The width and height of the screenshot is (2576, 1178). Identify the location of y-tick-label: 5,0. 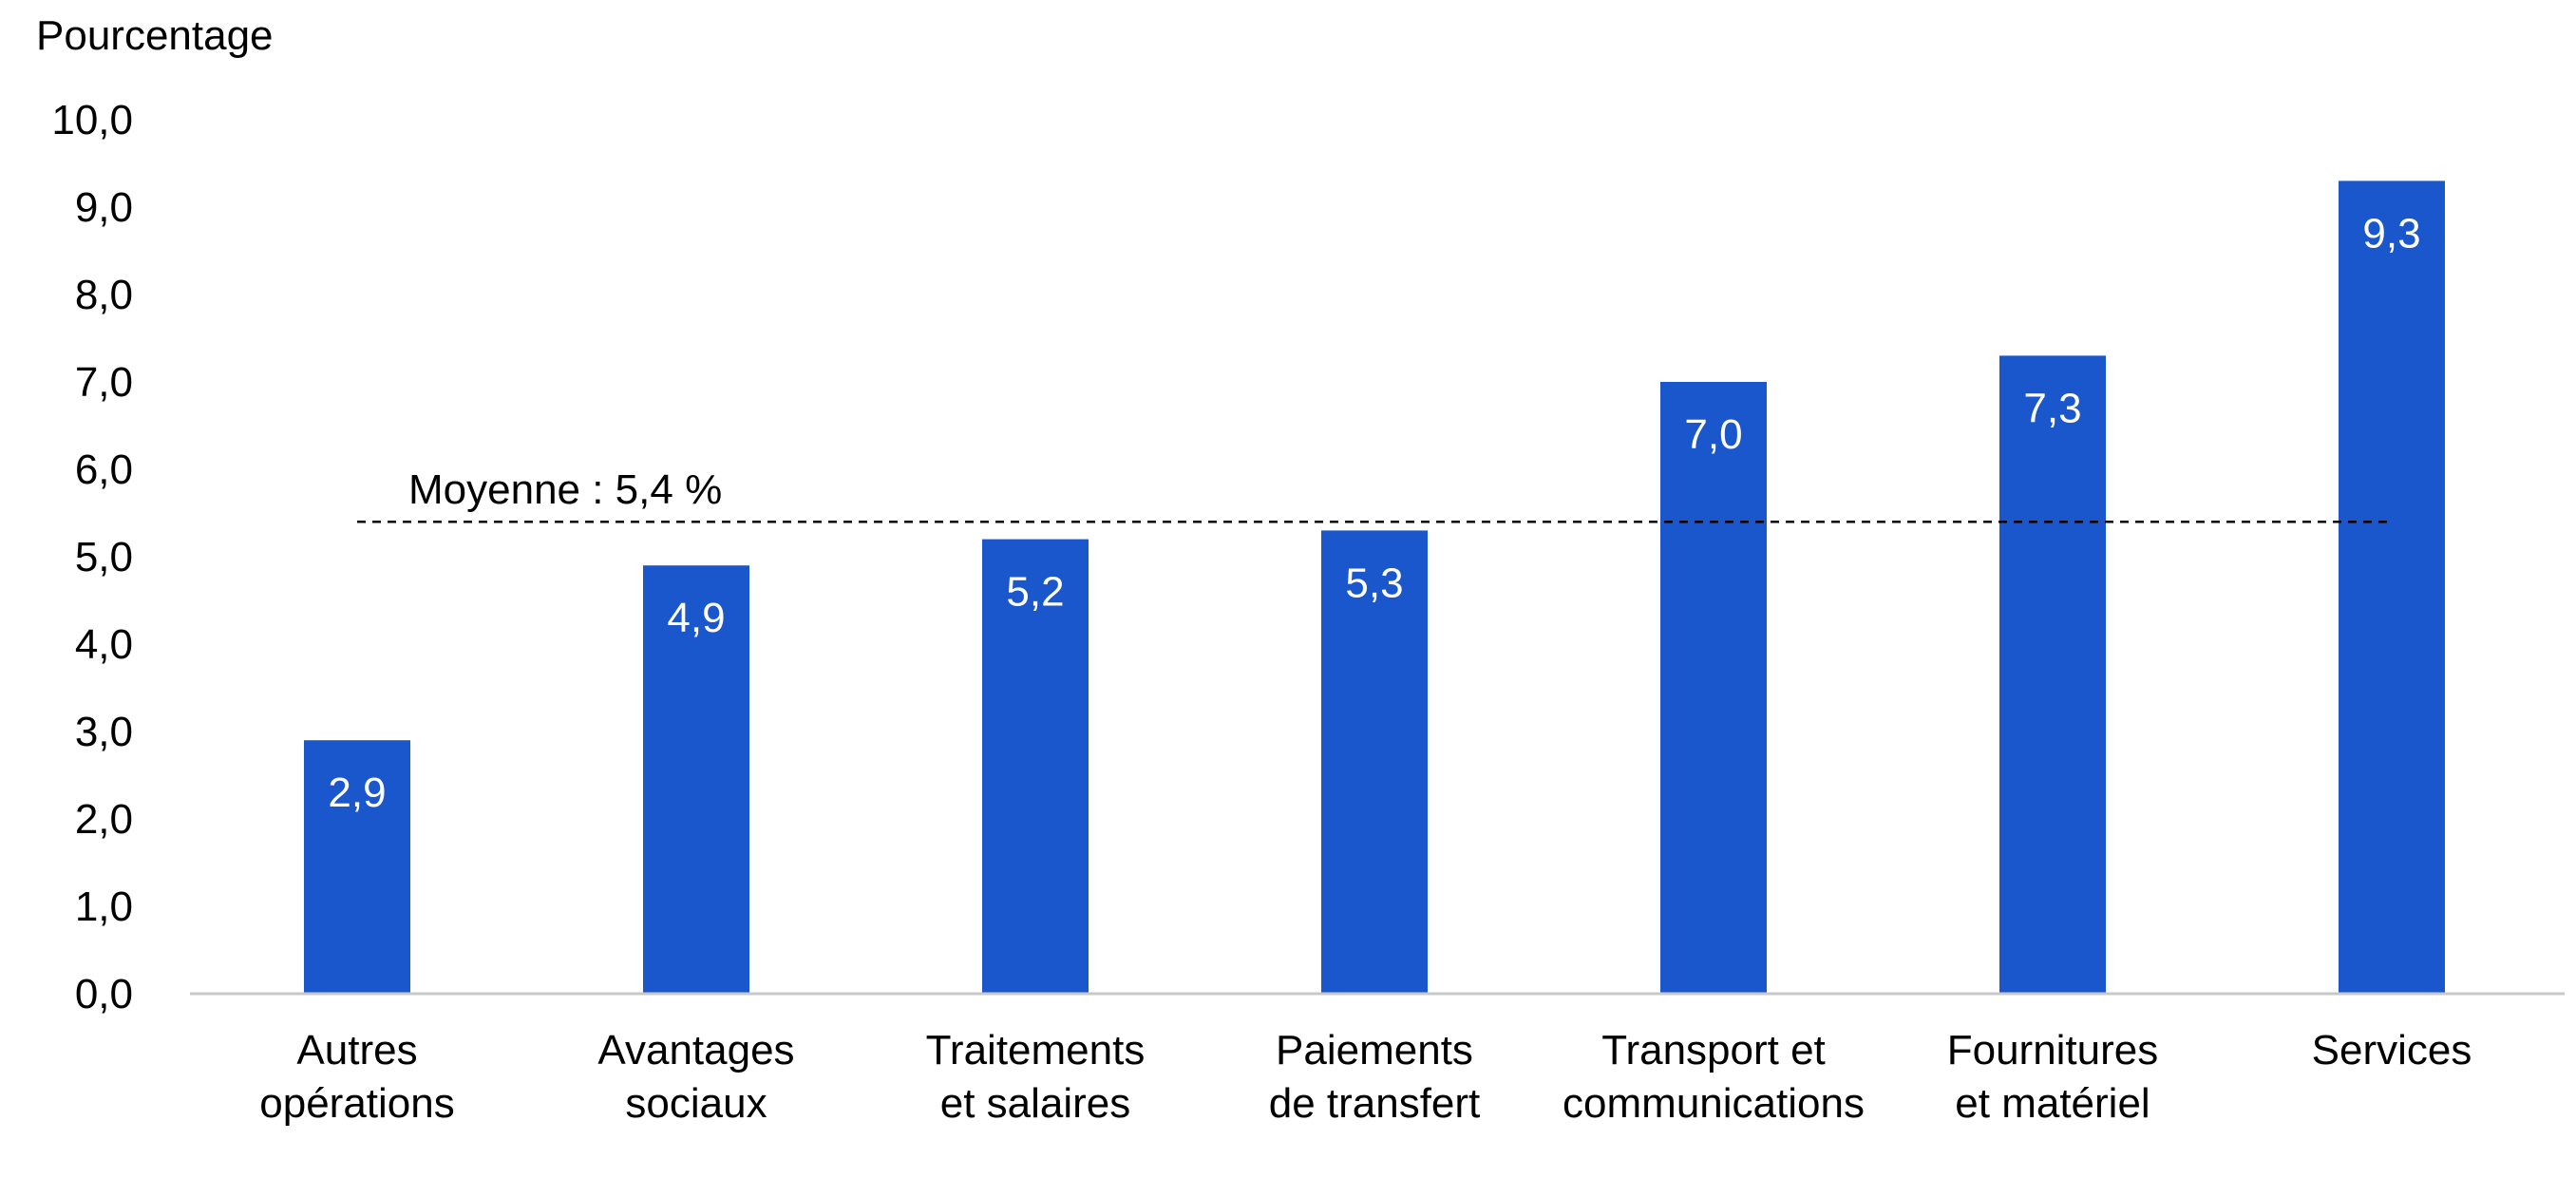
(104, 557).